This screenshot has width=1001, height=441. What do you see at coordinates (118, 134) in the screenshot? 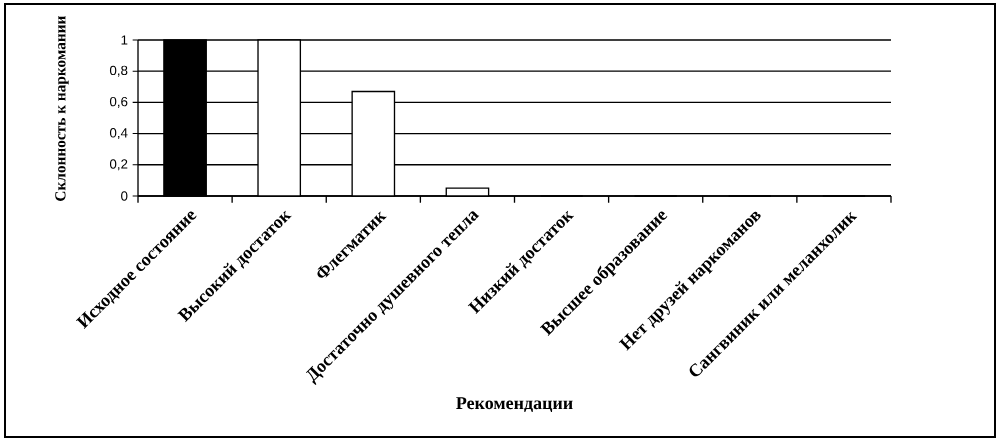
I see `y-tick-label: 0,4` at bounding box center [118, 134].